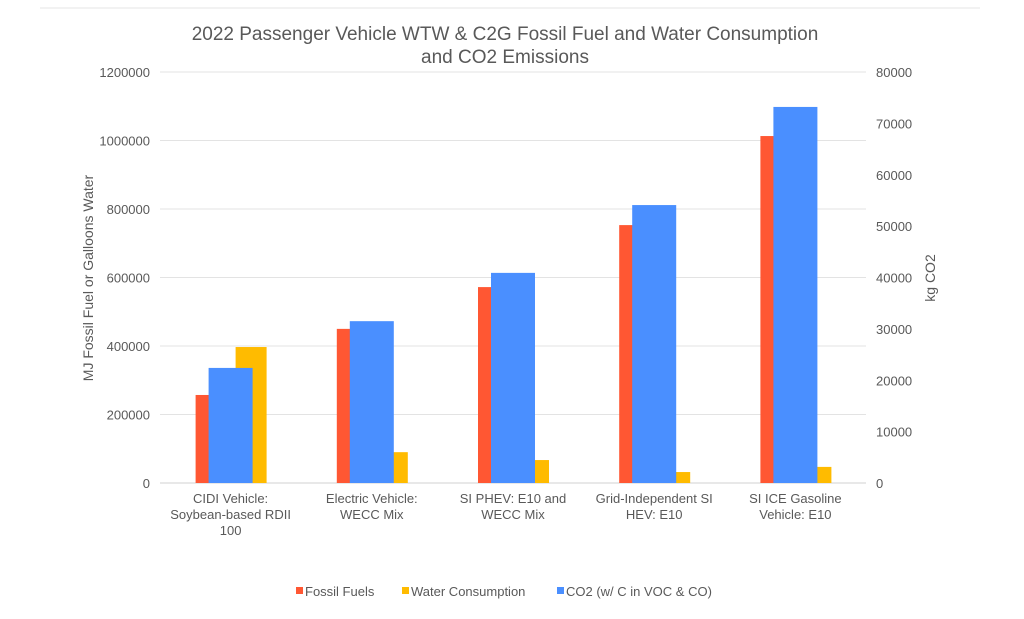 This screenshot has height=619, width=1024. Describe the element at coordinates (654, 498) in the screenshot. I see `x-tick-label: Grid-Independent SI` at that location.